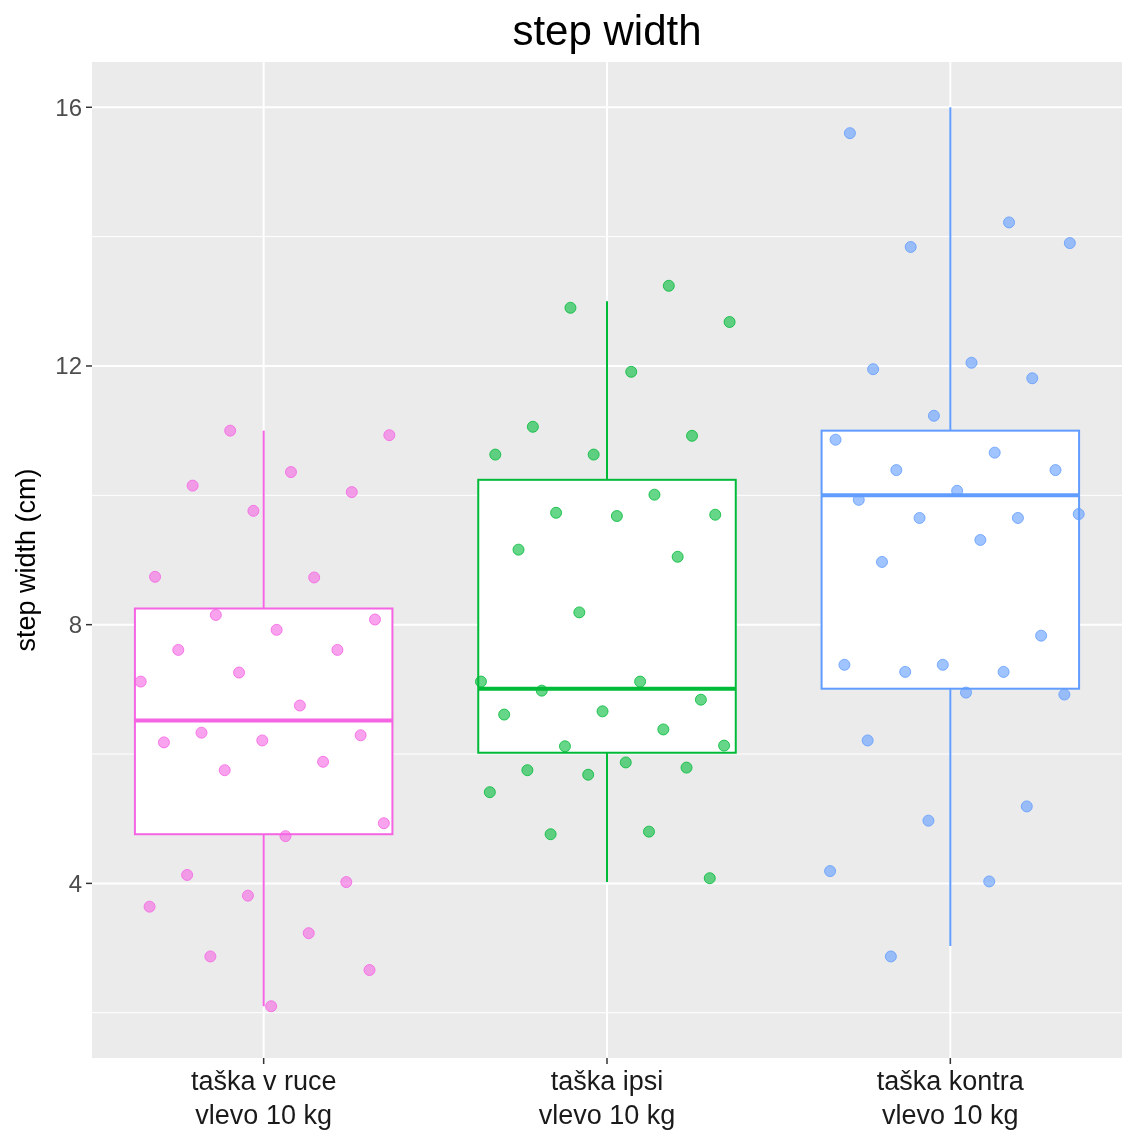 This screenshot has width=1122, height=1133. Describe the element at coordinates (607, 1098) in the screenshot. I see `x-tick-label: taška ipsi vlevo 10 kg` at that location.